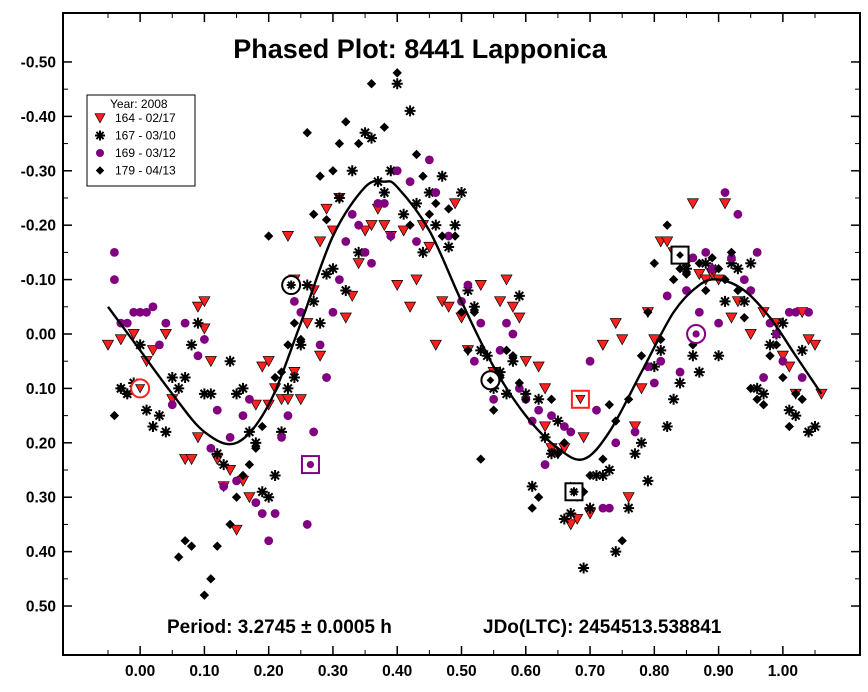 The image size is (868, 692). What do you see at coordinates (602, 627) in the screenshot?
I see `jdo-label: JDo(LTC): 2454513.538841` at bounding box center [602, 627].